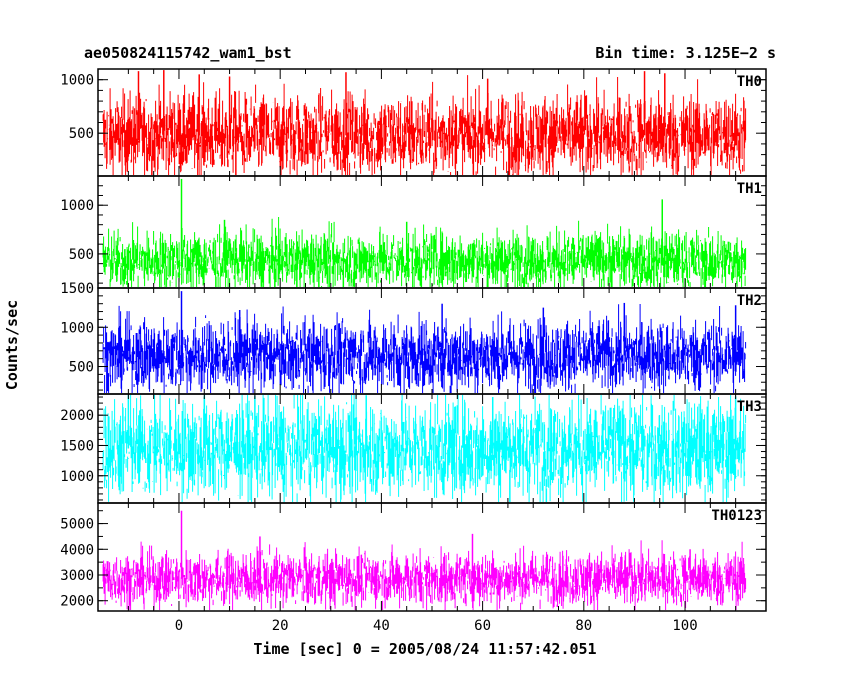  Describe the element at coordinates (424, 575) in the screenshot. I see `series-th0123-line` at that location.